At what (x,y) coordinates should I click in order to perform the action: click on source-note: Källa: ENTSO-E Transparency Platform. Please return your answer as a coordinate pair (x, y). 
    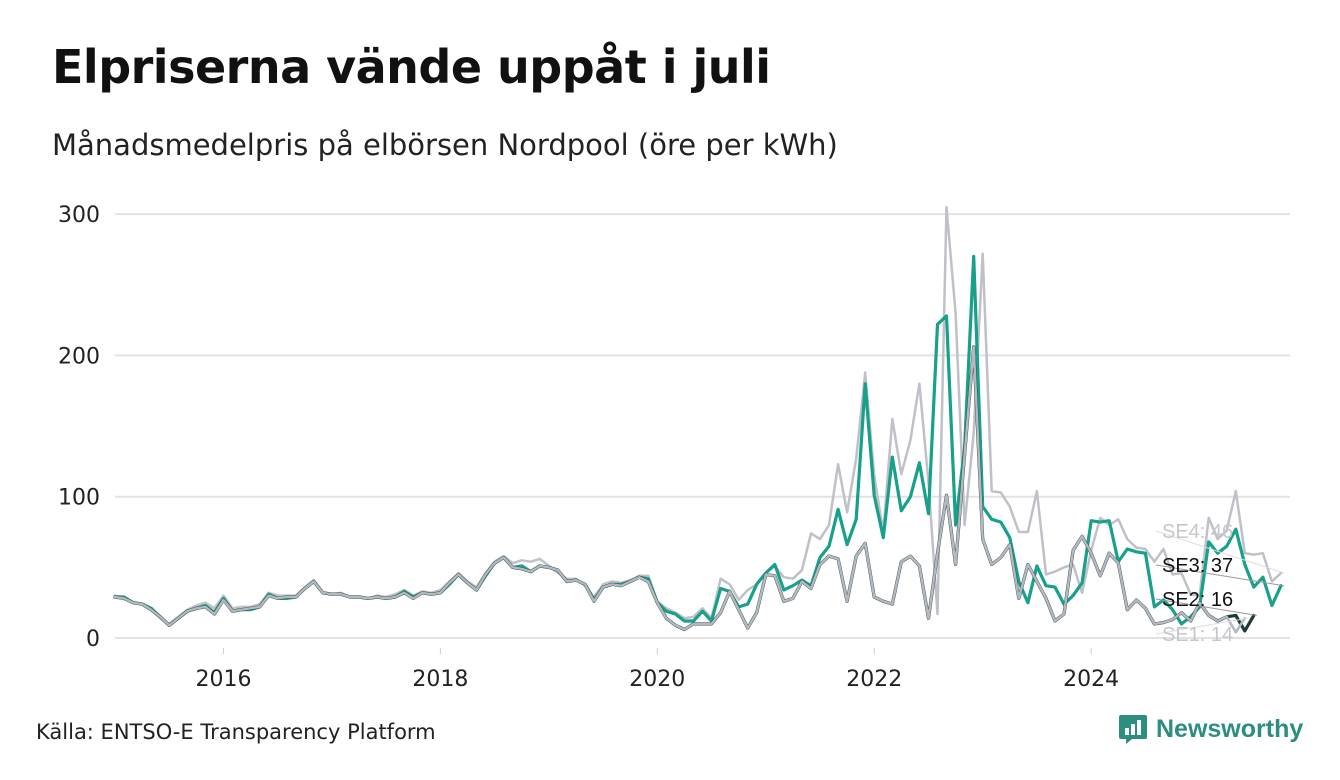
    Looking at the image, I should click on (236, 732).